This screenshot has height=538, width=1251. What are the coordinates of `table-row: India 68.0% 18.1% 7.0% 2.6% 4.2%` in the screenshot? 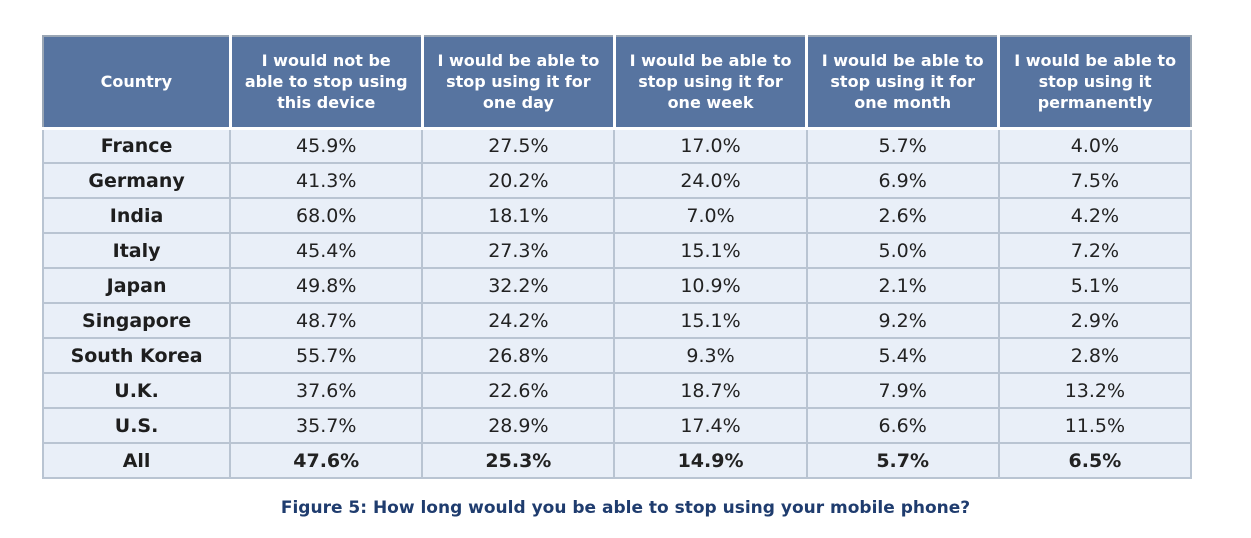 It's located at (617, 215).